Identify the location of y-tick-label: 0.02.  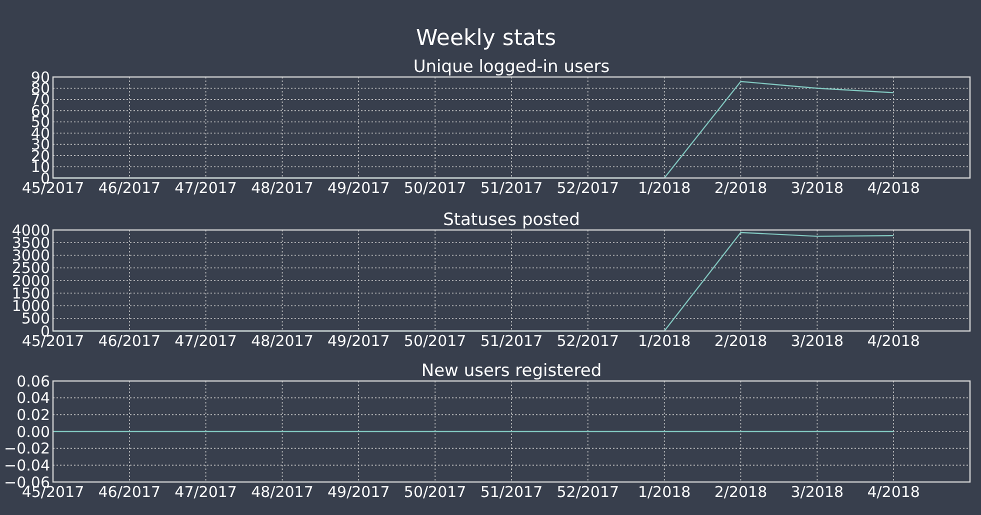
(33, 415).